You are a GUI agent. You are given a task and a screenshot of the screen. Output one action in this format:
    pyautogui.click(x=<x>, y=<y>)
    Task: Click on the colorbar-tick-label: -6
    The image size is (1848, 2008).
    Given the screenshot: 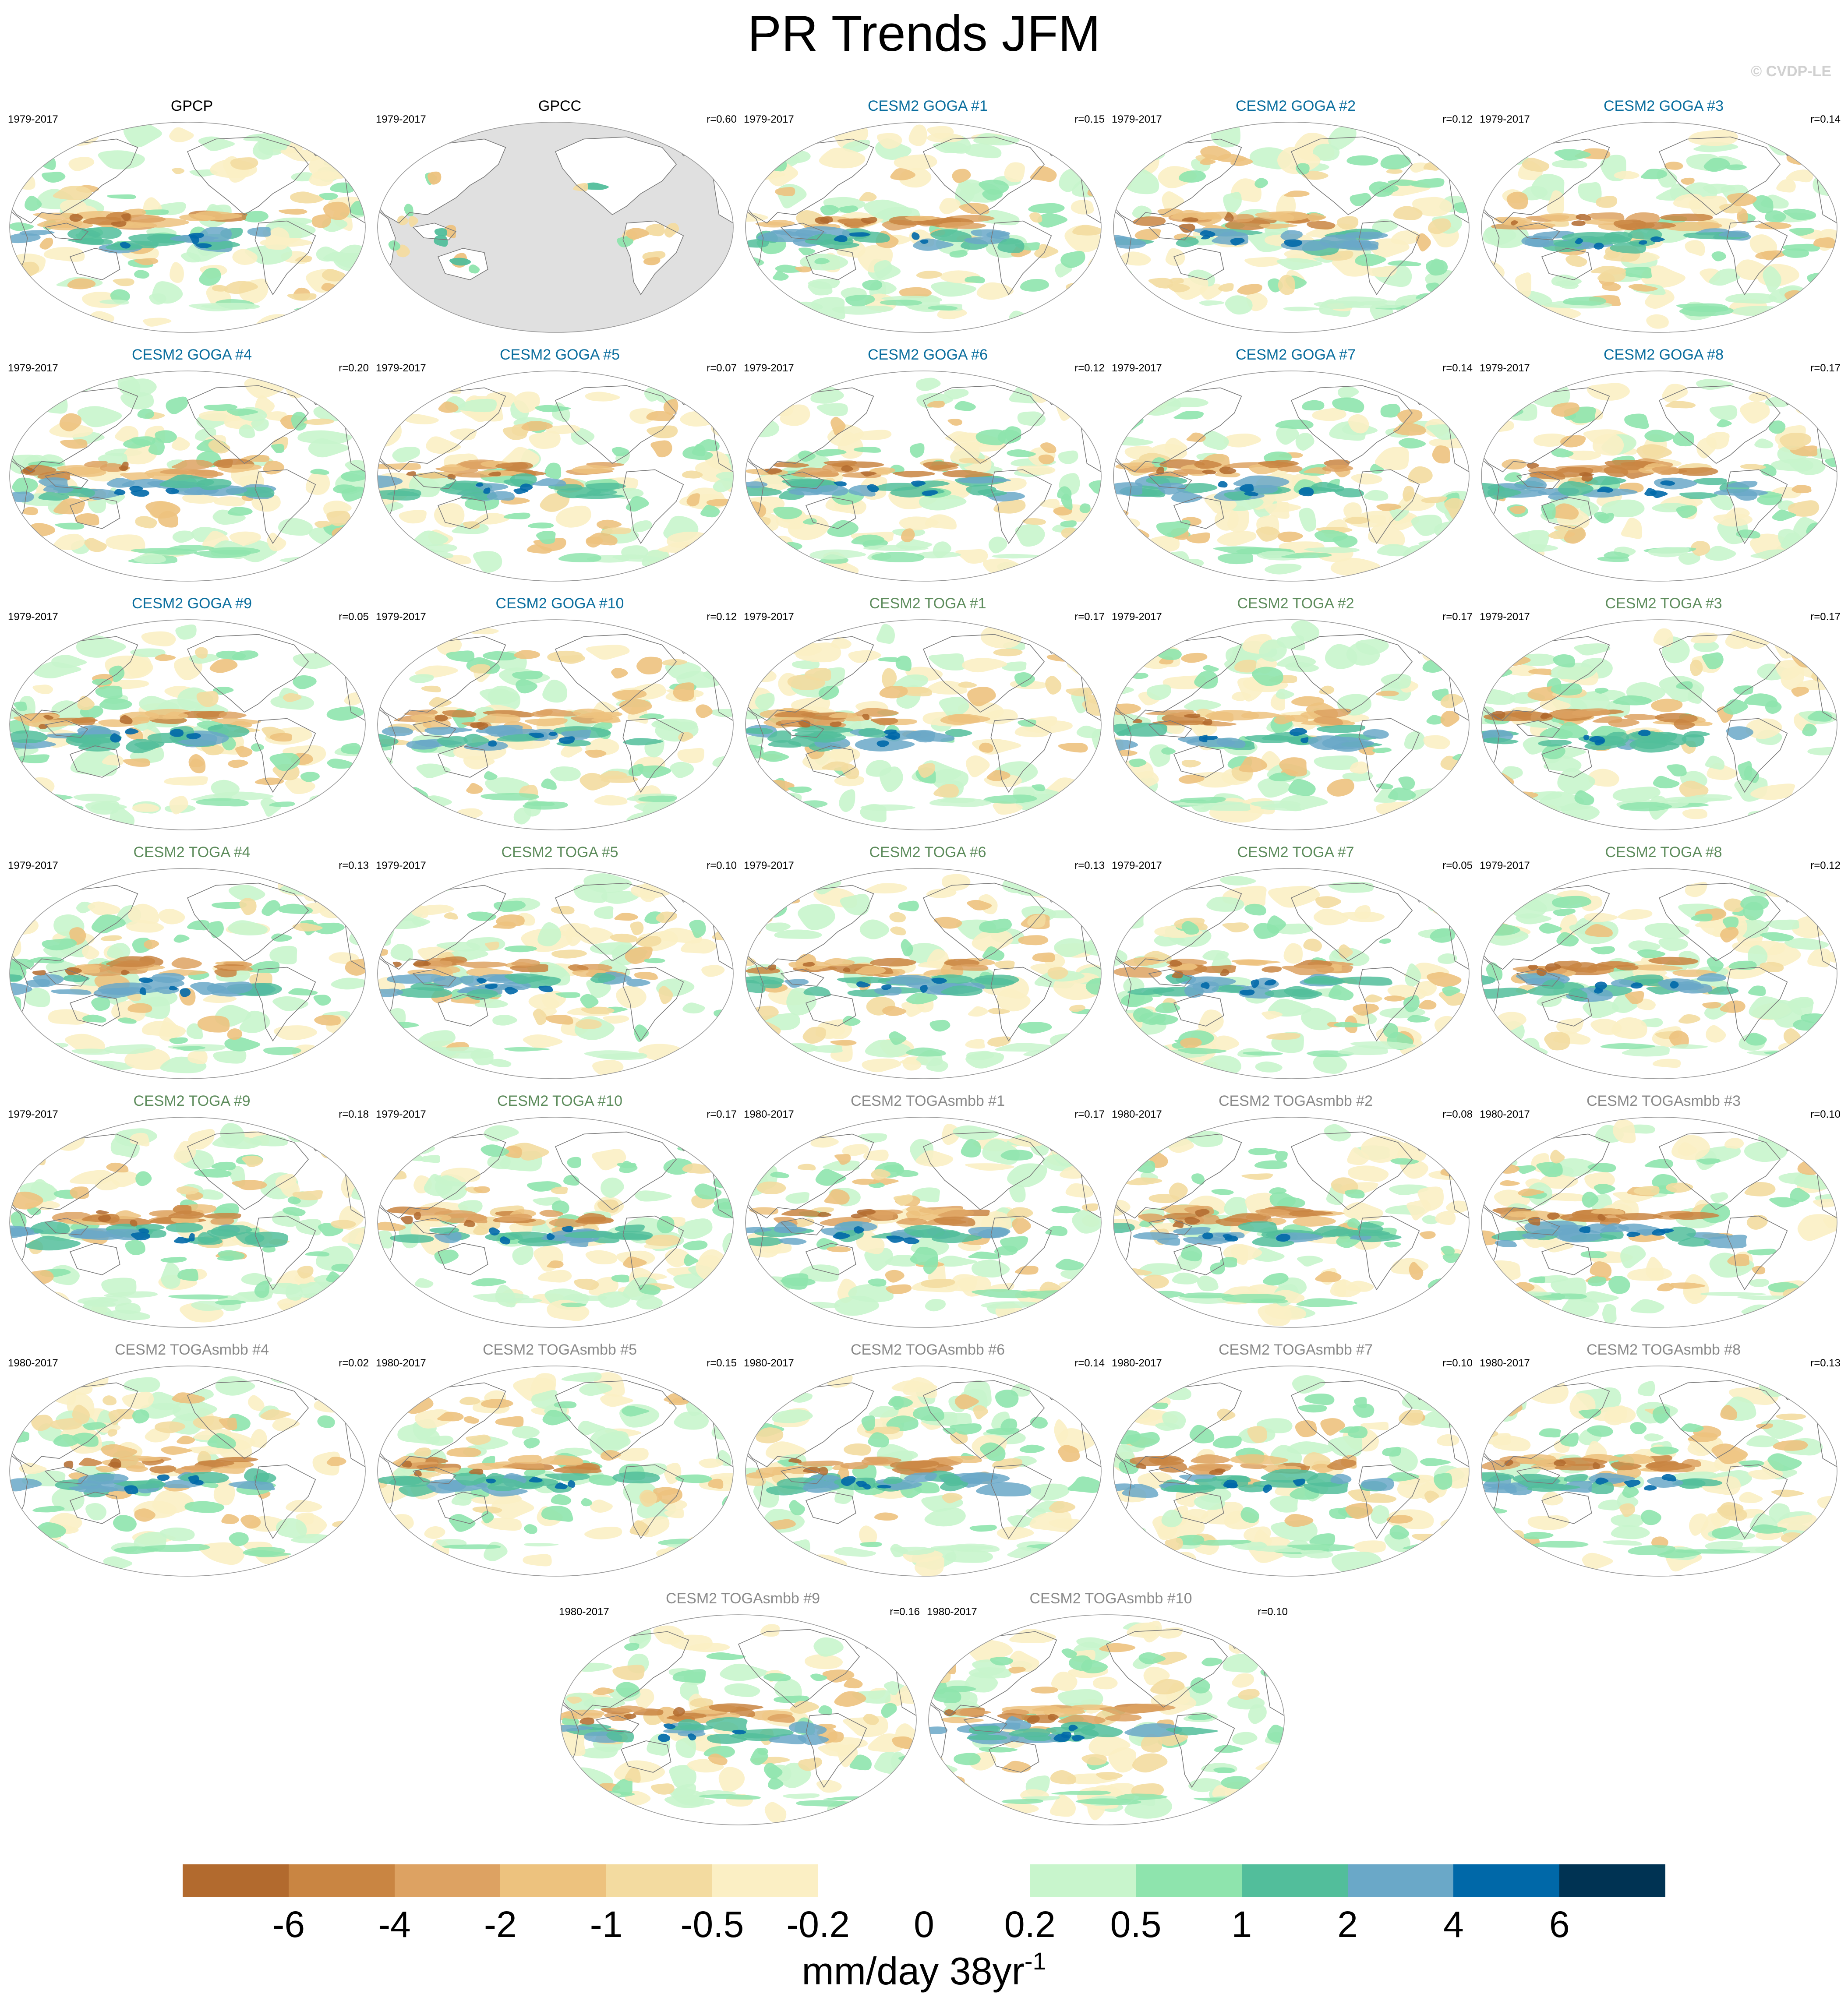 What is the action you would take?
    pyautogui.click(x=288, y=1924)
    